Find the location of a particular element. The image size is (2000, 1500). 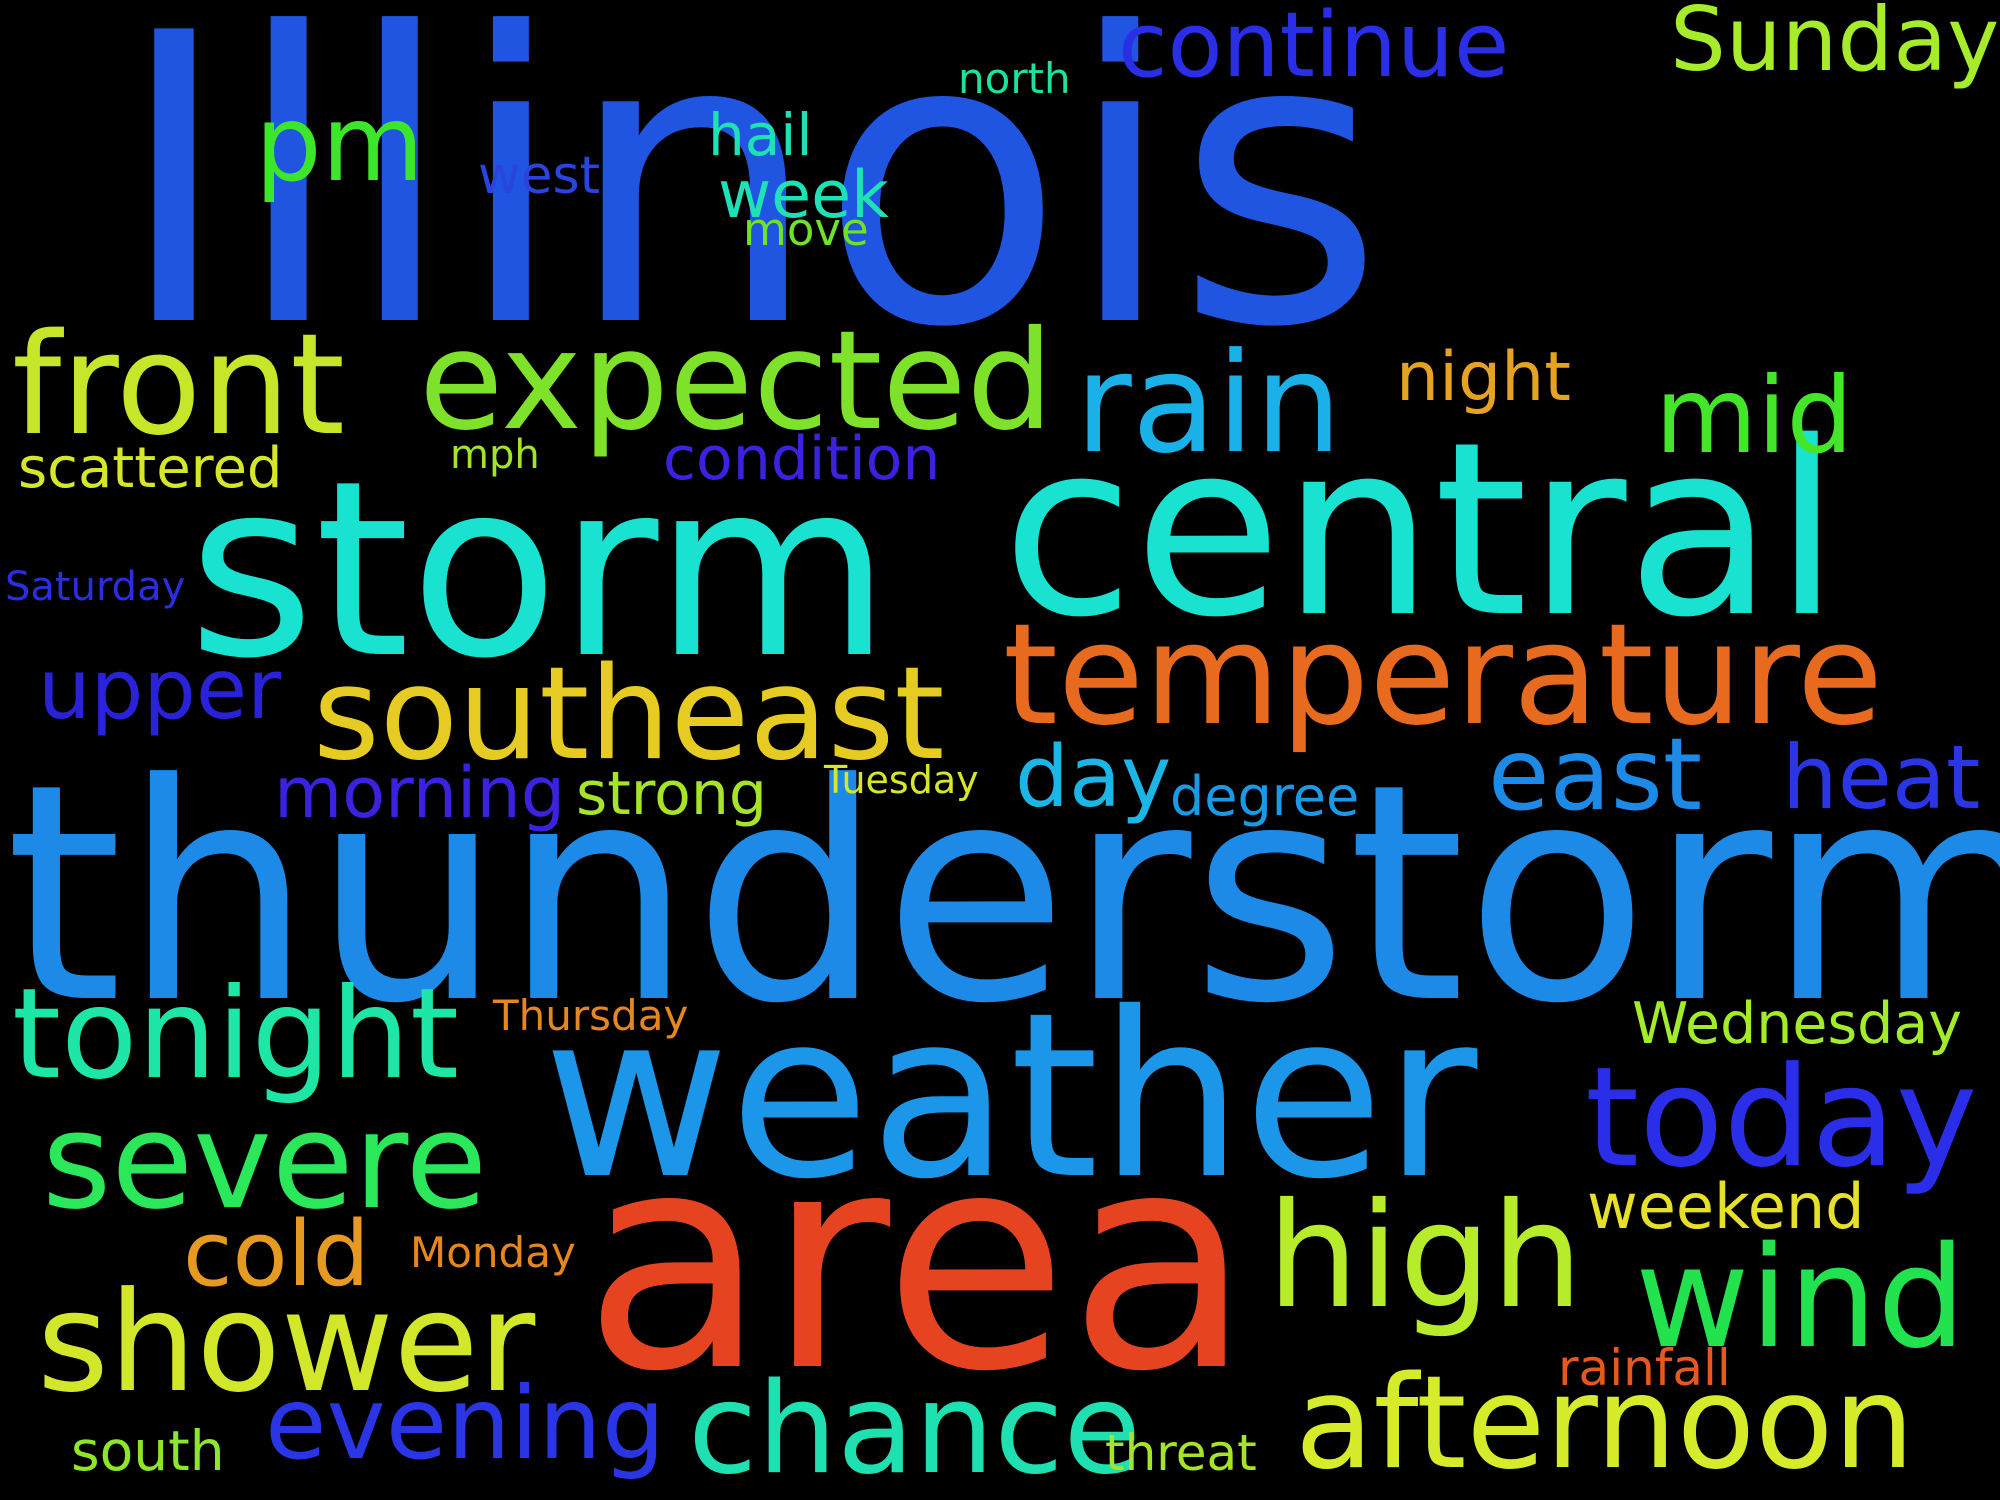

word-east: east is located at coordinates (1595, 774).